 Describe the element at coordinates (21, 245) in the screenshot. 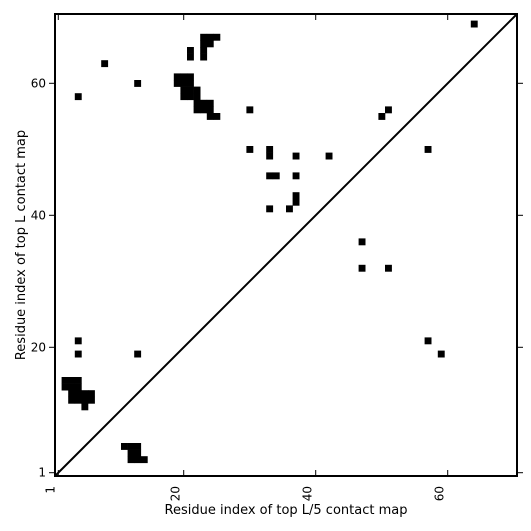

I see `y-axis-label: Residue index of top L contact map` at that location.